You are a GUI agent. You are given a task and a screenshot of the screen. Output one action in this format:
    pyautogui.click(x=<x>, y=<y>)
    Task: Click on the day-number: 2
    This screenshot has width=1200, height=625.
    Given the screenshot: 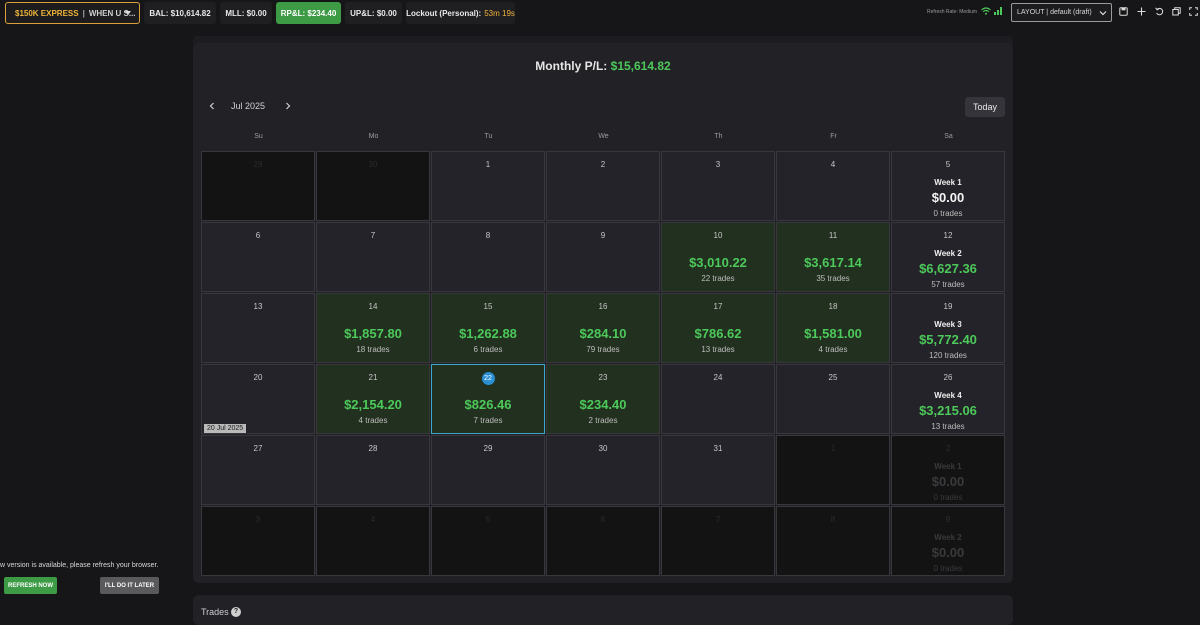 What is the action you would take?
    pyautogui.click(x=948, y=448)
    